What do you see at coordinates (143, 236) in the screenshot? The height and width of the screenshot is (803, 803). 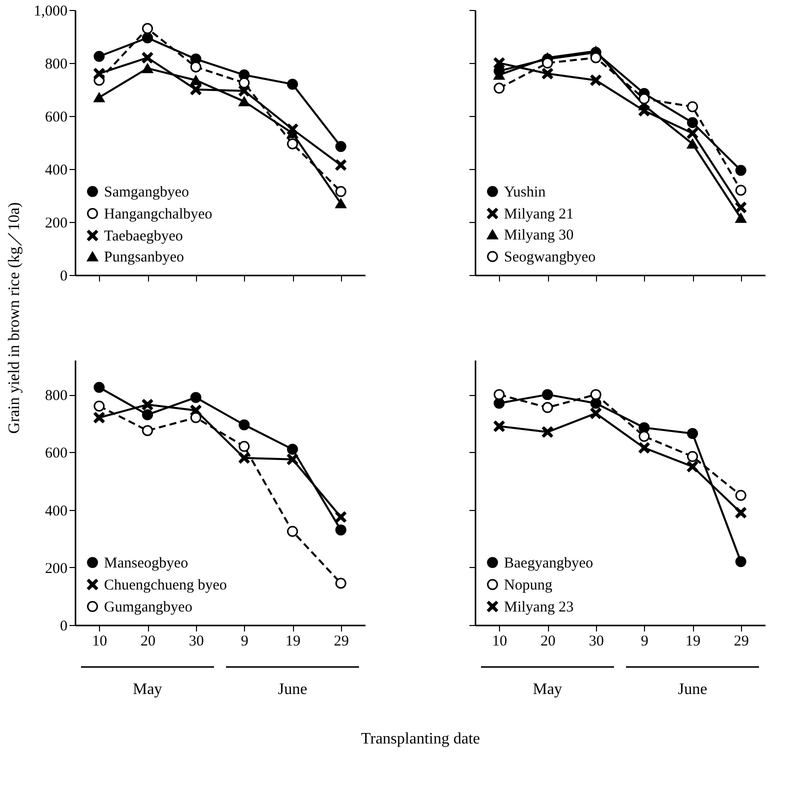 I see `legend-label: Taebaegbyeo` at bounding box center [143, 236].